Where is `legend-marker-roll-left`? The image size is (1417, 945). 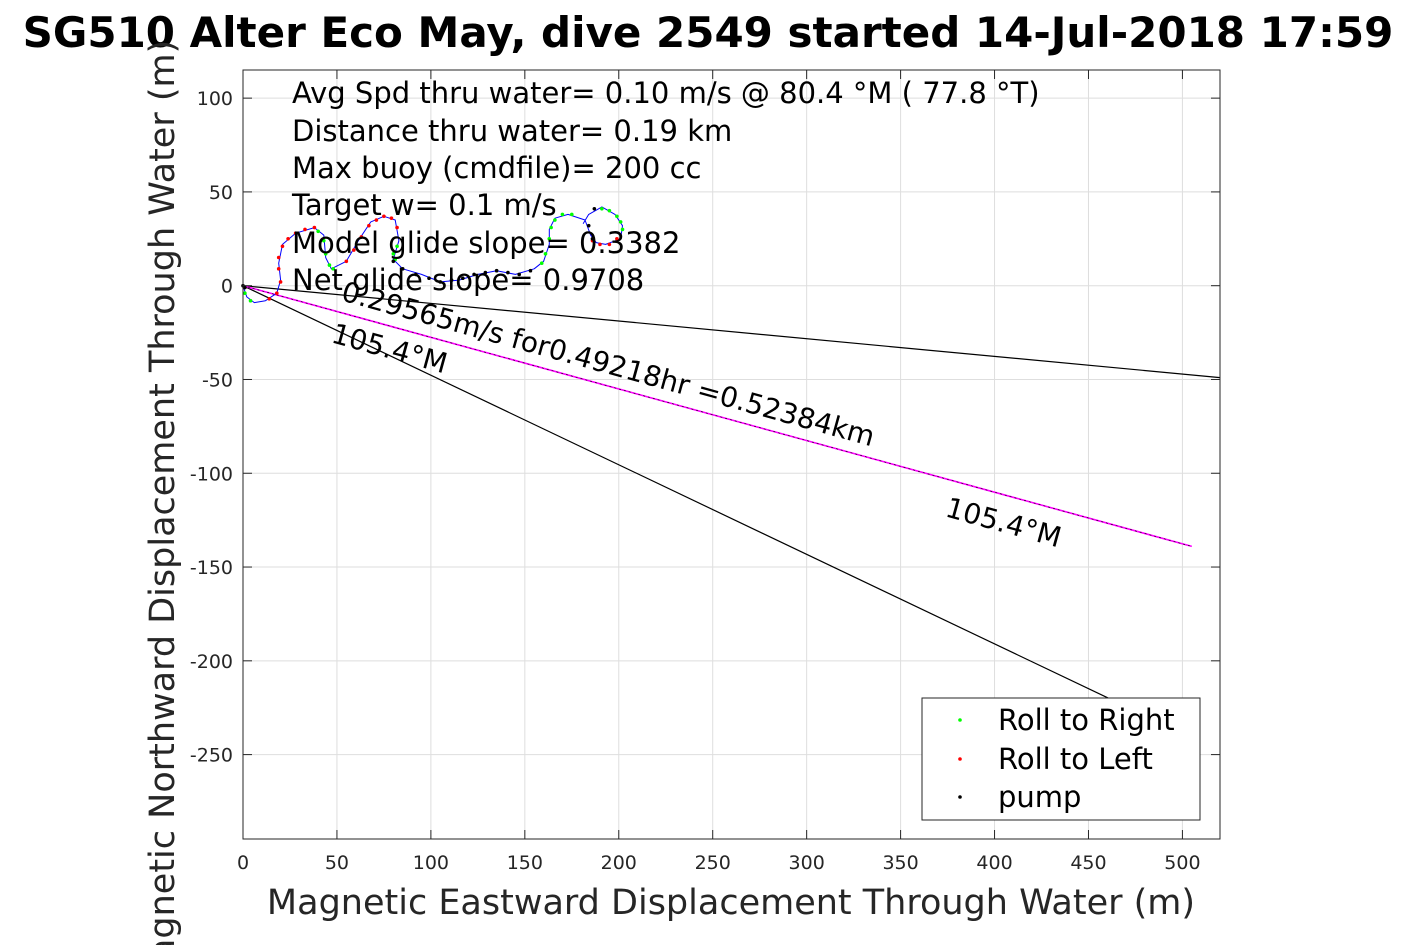 legend-marker-roll-left is located at coordinates (960, 759).